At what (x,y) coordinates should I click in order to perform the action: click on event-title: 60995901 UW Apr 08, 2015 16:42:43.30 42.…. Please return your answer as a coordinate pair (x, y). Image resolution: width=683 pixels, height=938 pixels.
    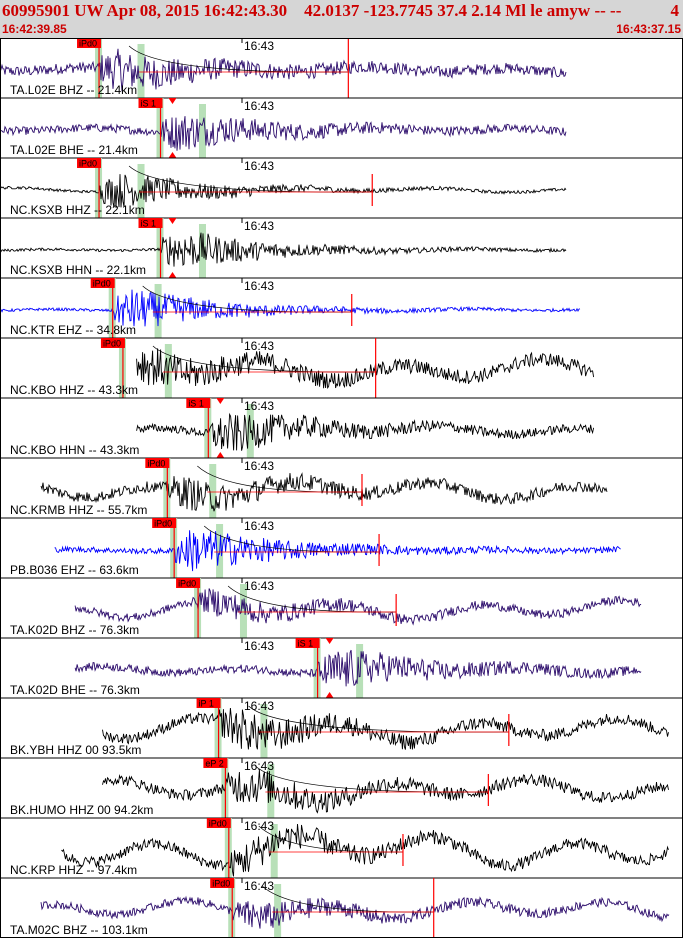
    Looking at the image, I should click on (312, 10).